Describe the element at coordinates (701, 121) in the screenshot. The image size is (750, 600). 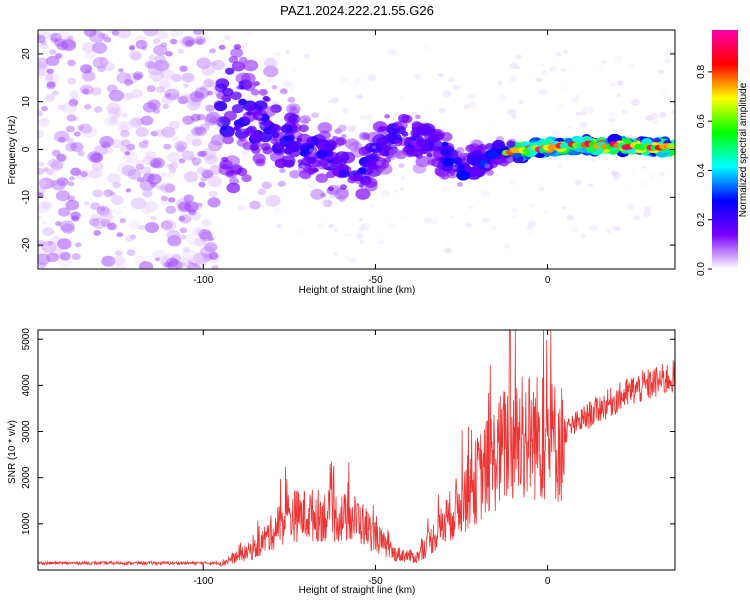
I see `colorbar-tick-label: 0.6` at that location.